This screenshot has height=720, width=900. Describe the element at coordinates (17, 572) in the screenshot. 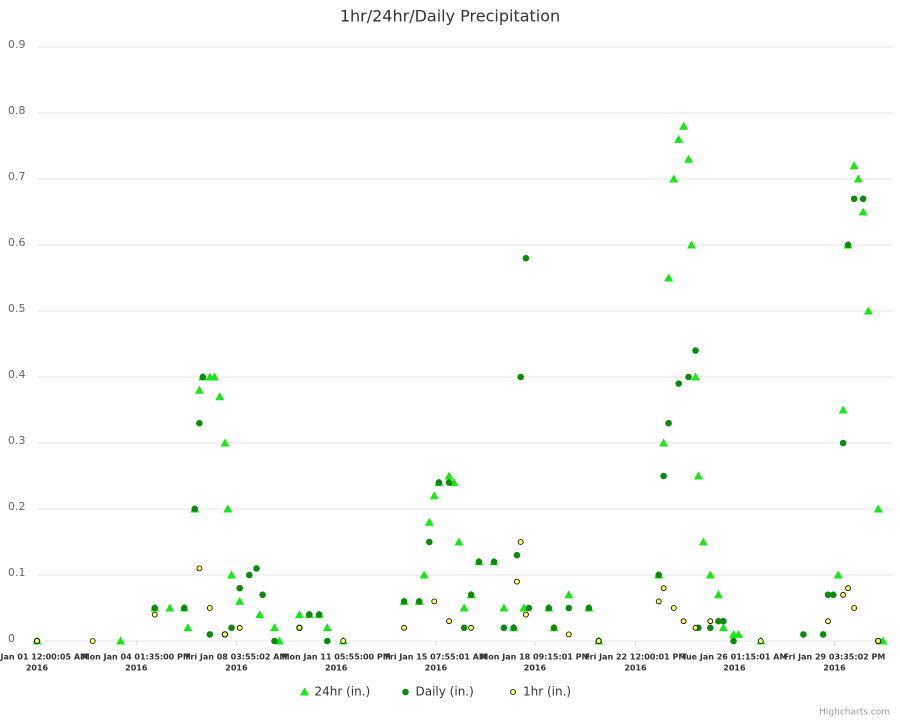

I see `y-tick-label: 0.1` at that location.